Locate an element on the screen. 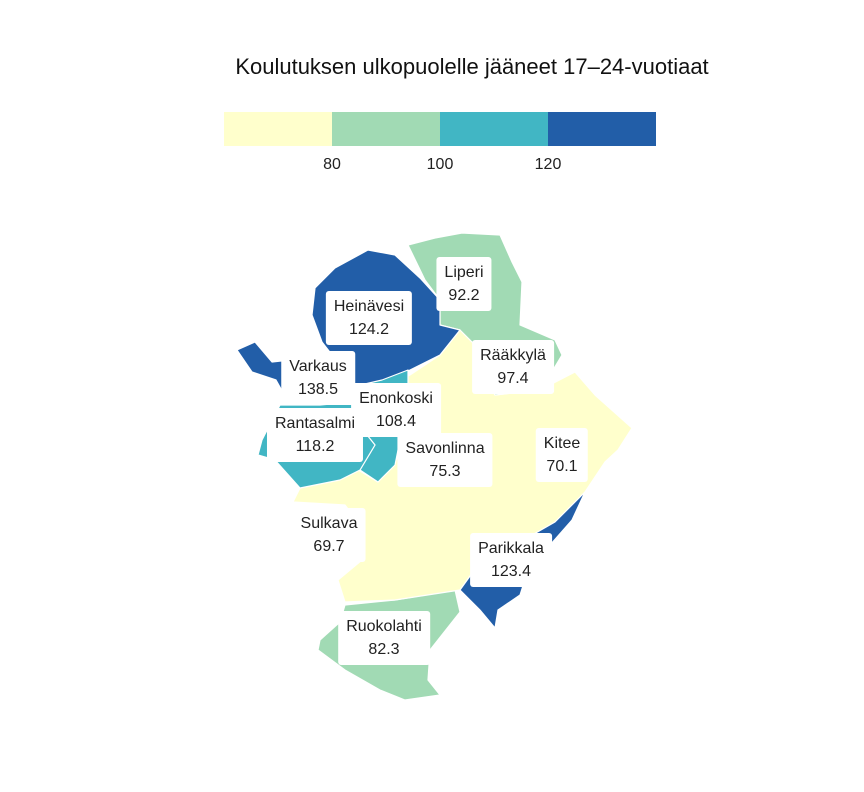 Image resolution: width=864 pixels, height=792 pixels. legend-swatch-mid-low is located at coordinates (386, 129).